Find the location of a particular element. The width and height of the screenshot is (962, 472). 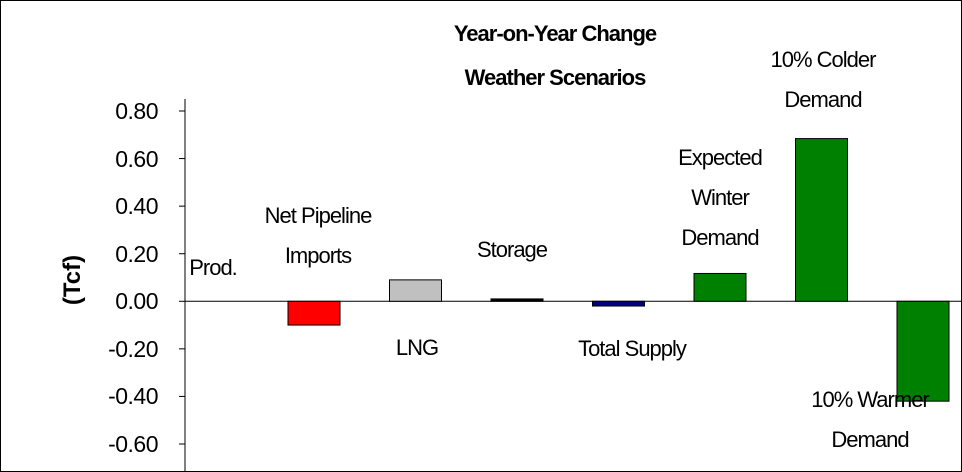

category-label: Total Supply is located at coordinates (632, 348).